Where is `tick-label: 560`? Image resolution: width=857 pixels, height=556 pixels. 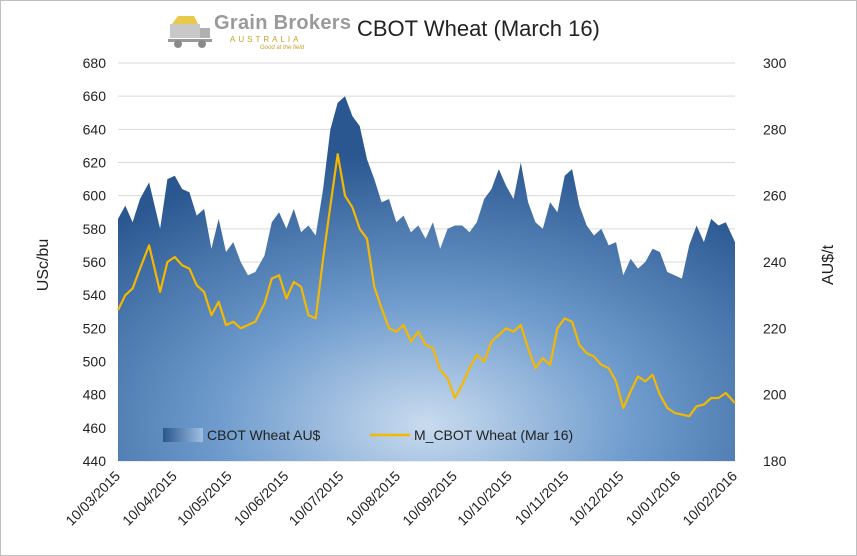
tick-label: 560 is located at coordinates (95, 262).